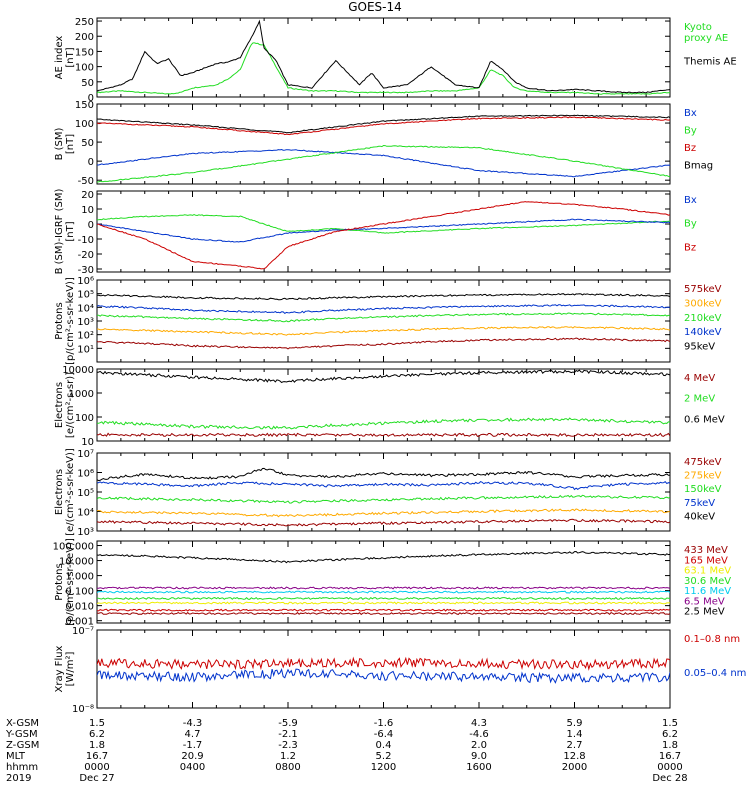  Describe the element at coordinates (192, 767) in the screenshot. I see `footer-value: 0400` at that location.